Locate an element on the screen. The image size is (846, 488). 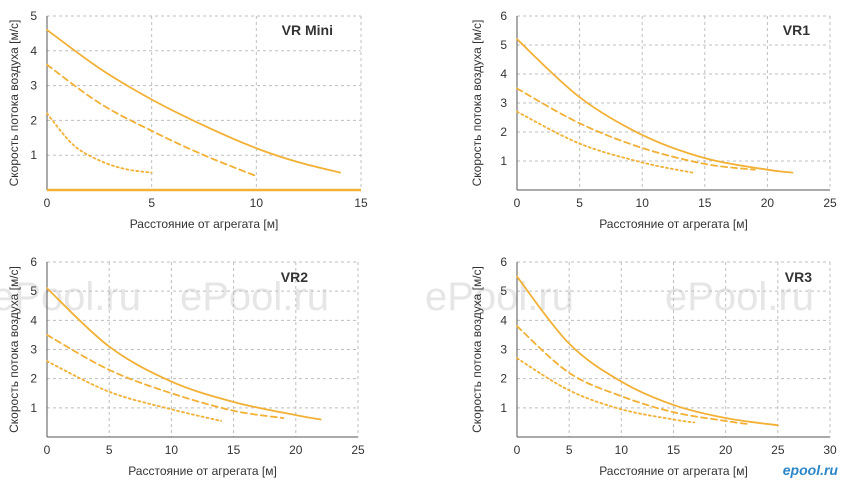
chart-title: VR Mini is located at coordinates (307, 30).